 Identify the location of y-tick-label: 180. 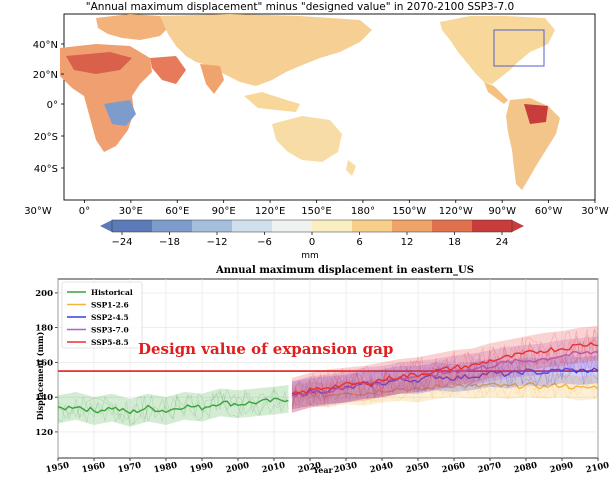
(44, 329).